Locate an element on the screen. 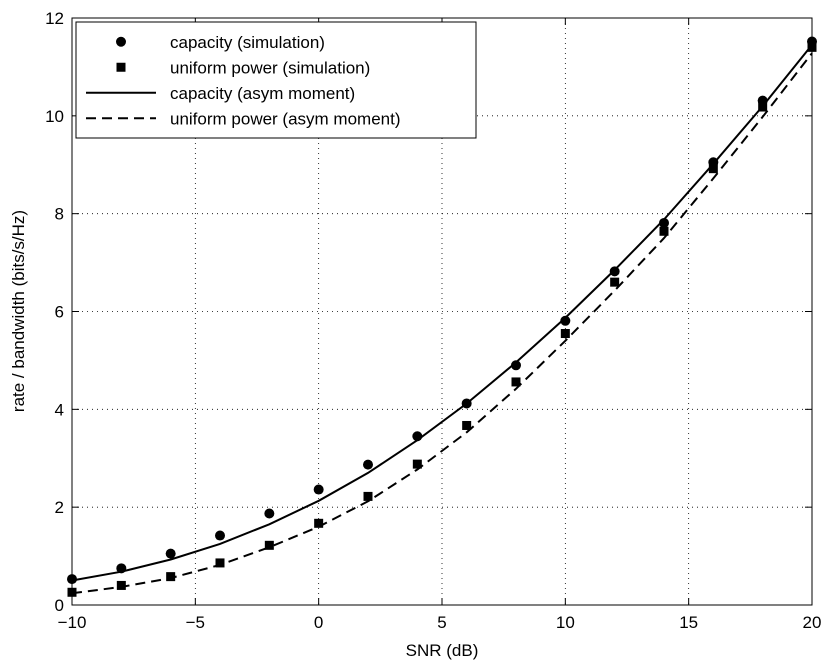 The width and height of the screenshot is (826, 663). legend-item: uniform power (asym moment) is located at coordinates (243, 118).